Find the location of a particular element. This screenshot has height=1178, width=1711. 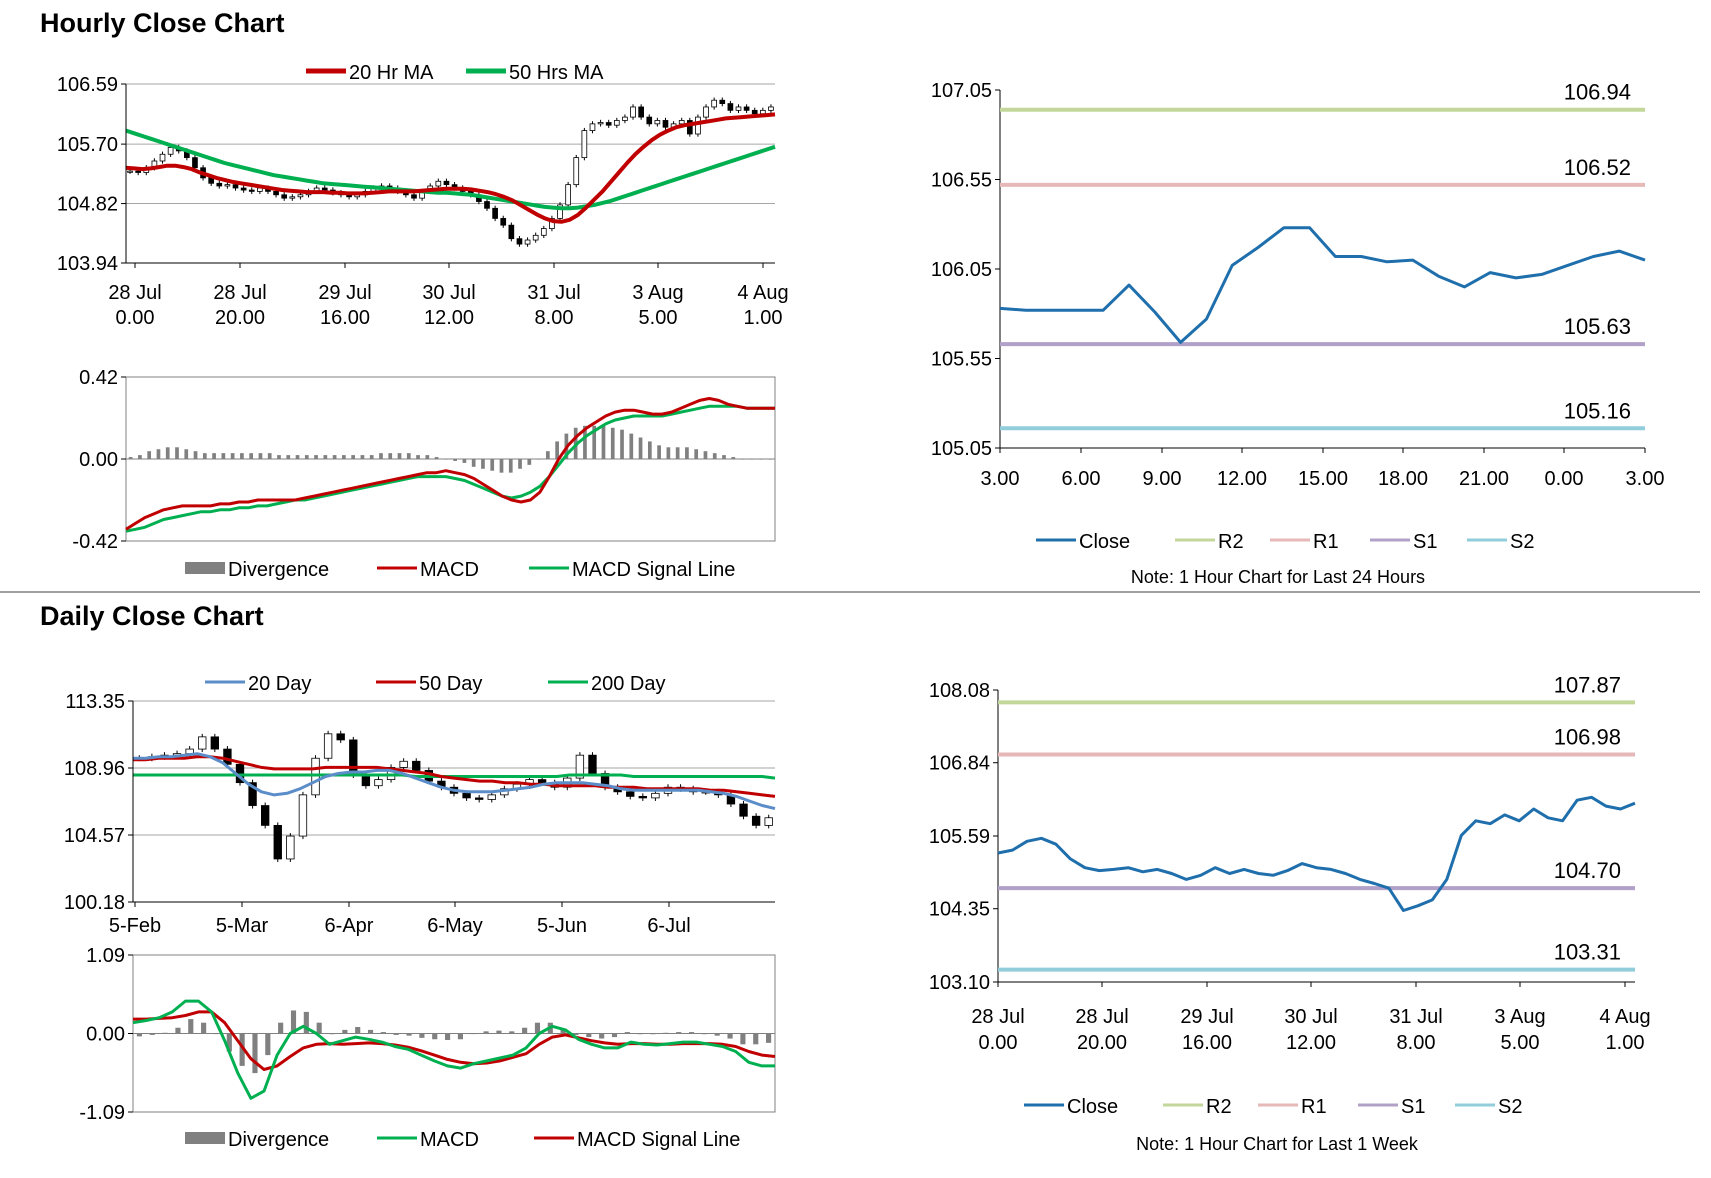

hourly-levels-ytick-label: 105.55 is located at coordinates (961, 360).